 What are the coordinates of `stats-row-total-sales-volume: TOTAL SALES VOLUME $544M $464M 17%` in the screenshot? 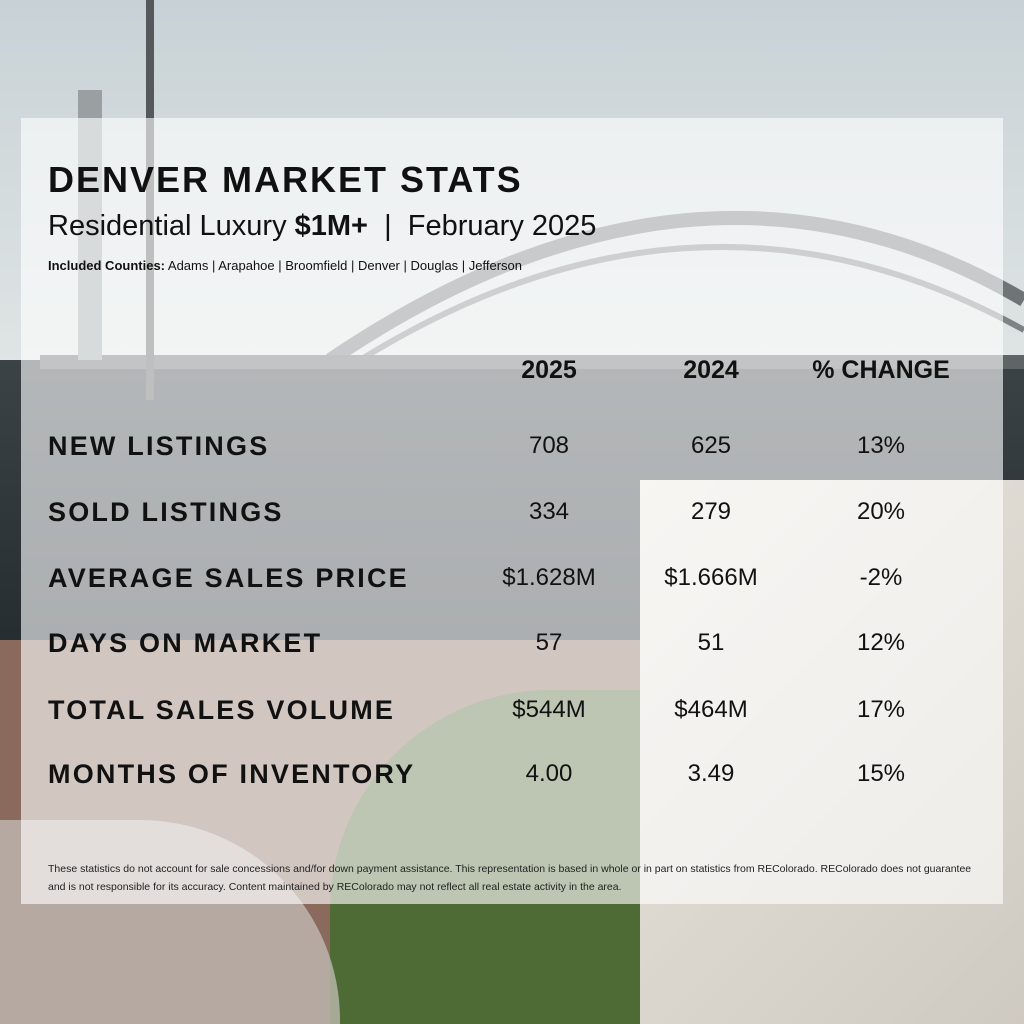 It's located at (512, 710).